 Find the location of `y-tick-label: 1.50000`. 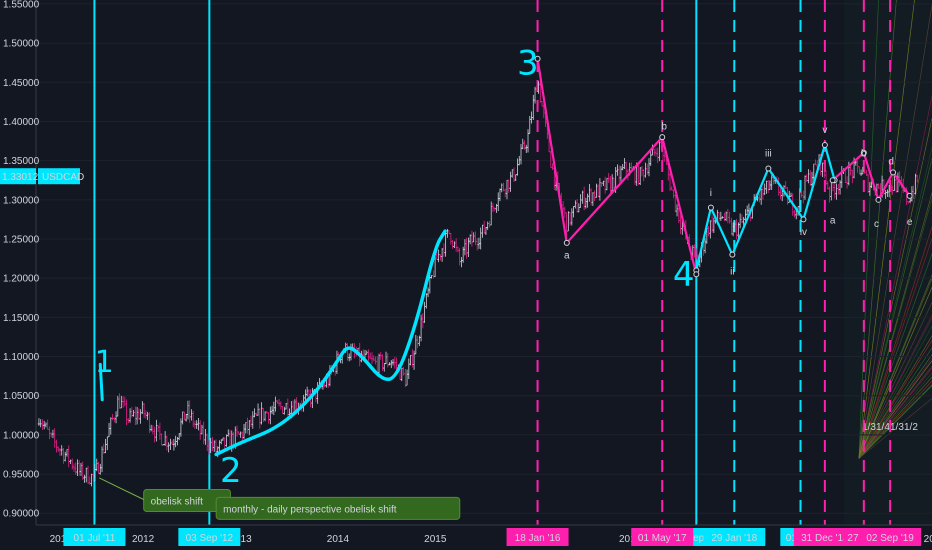

y-tick-label: 1.50000 is located at coordinates (21, 44).